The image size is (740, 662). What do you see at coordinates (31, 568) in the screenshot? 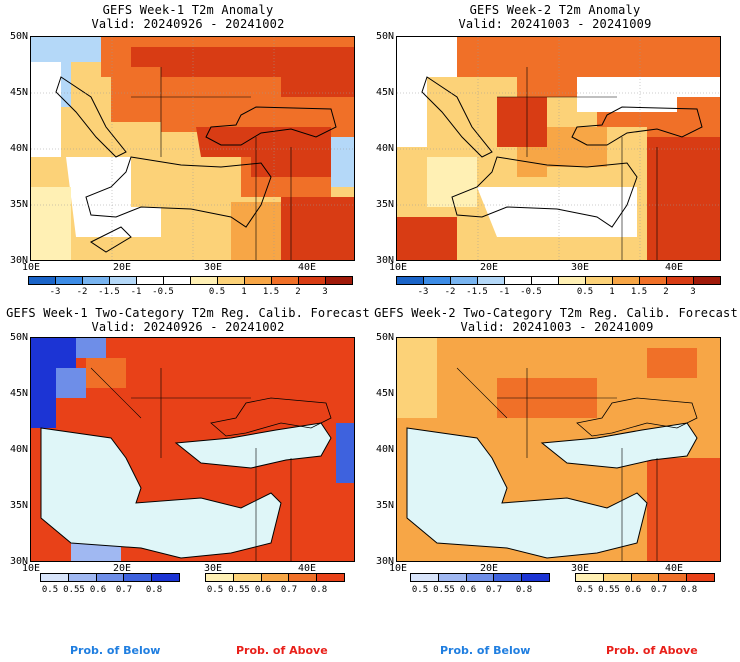
I see `lon-label-10e-p3: 10E` at bounding box center [31, 568].